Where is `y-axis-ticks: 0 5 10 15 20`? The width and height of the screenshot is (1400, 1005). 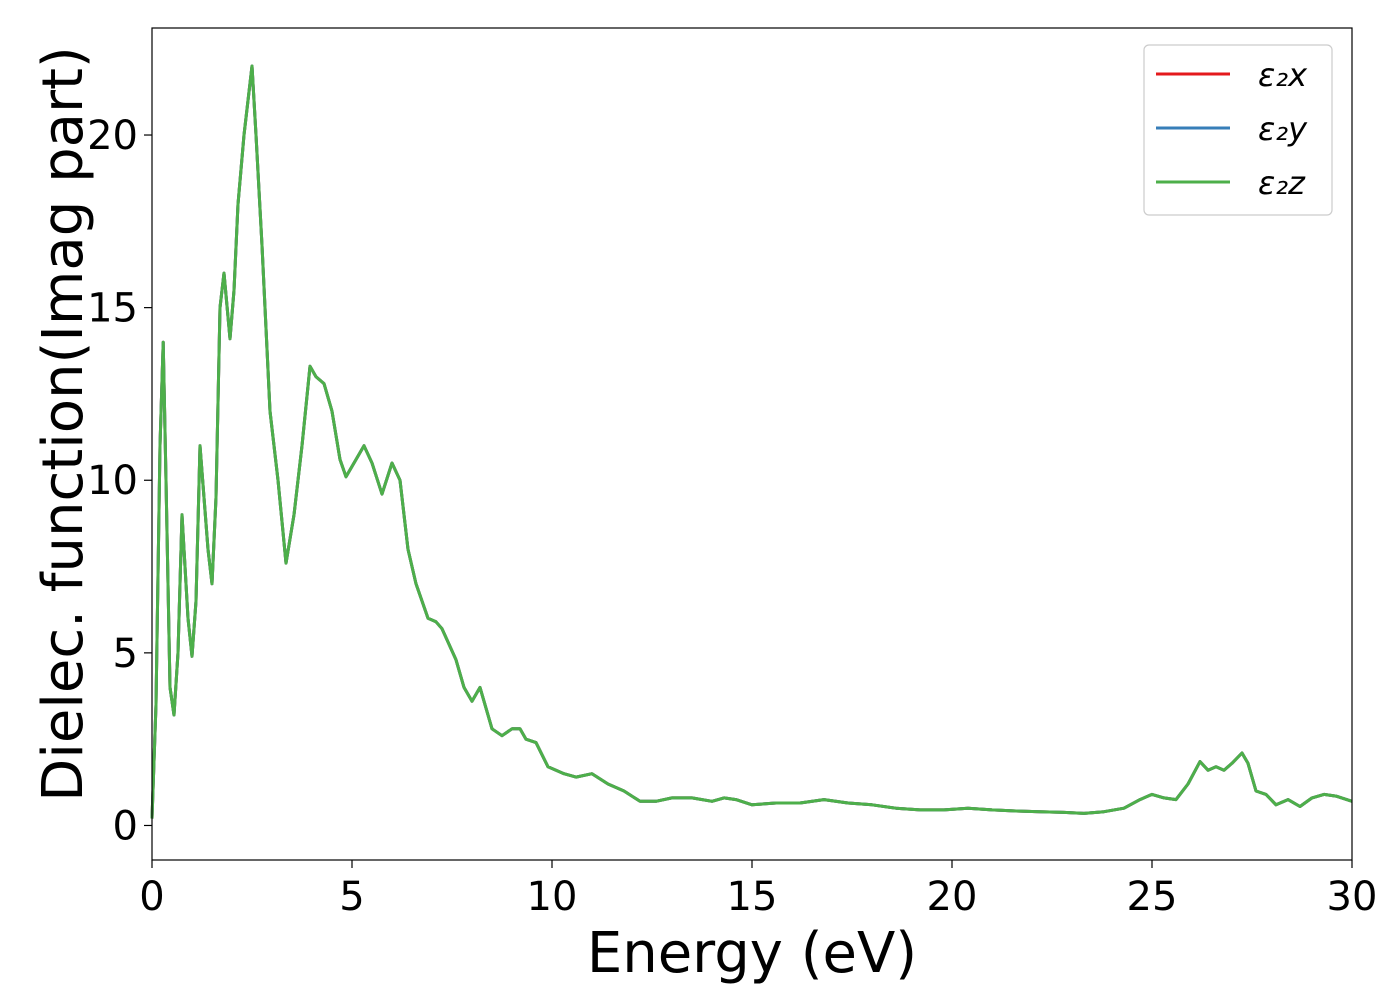 y-axis-ticks: 0 5 10 15 20 is located at coordinates (119, 481).